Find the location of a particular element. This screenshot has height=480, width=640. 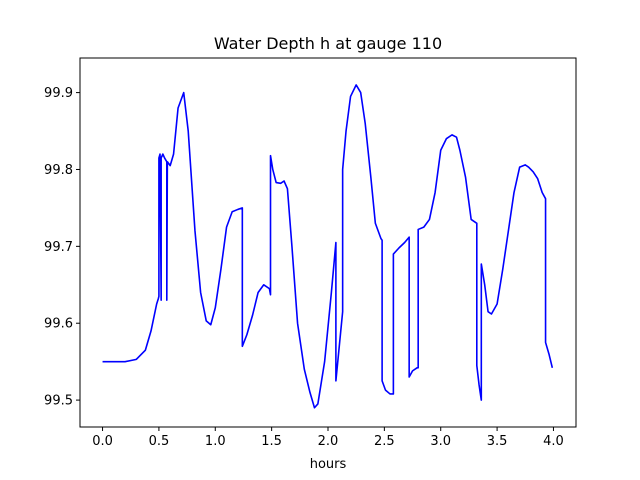

y-tick-label: 99.5 is located at coordinates (58, 401).